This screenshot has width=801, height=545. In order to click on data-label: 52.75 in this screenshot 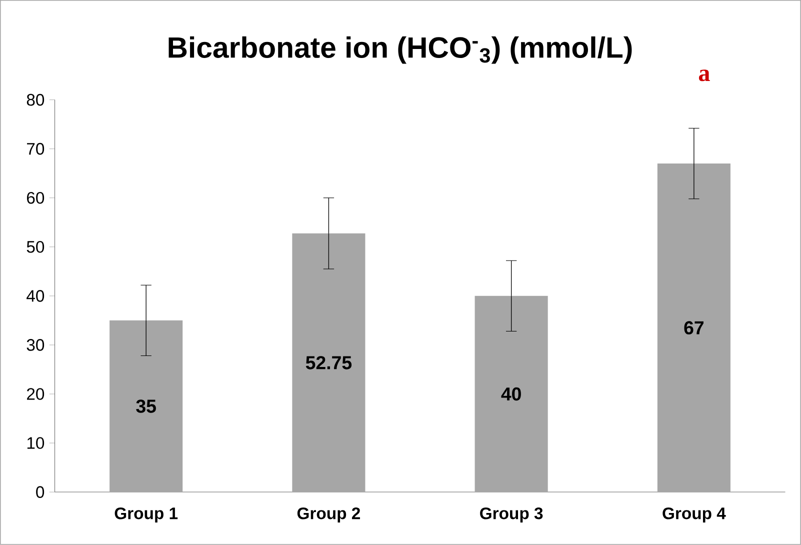, I will do `click(329, 363)`.